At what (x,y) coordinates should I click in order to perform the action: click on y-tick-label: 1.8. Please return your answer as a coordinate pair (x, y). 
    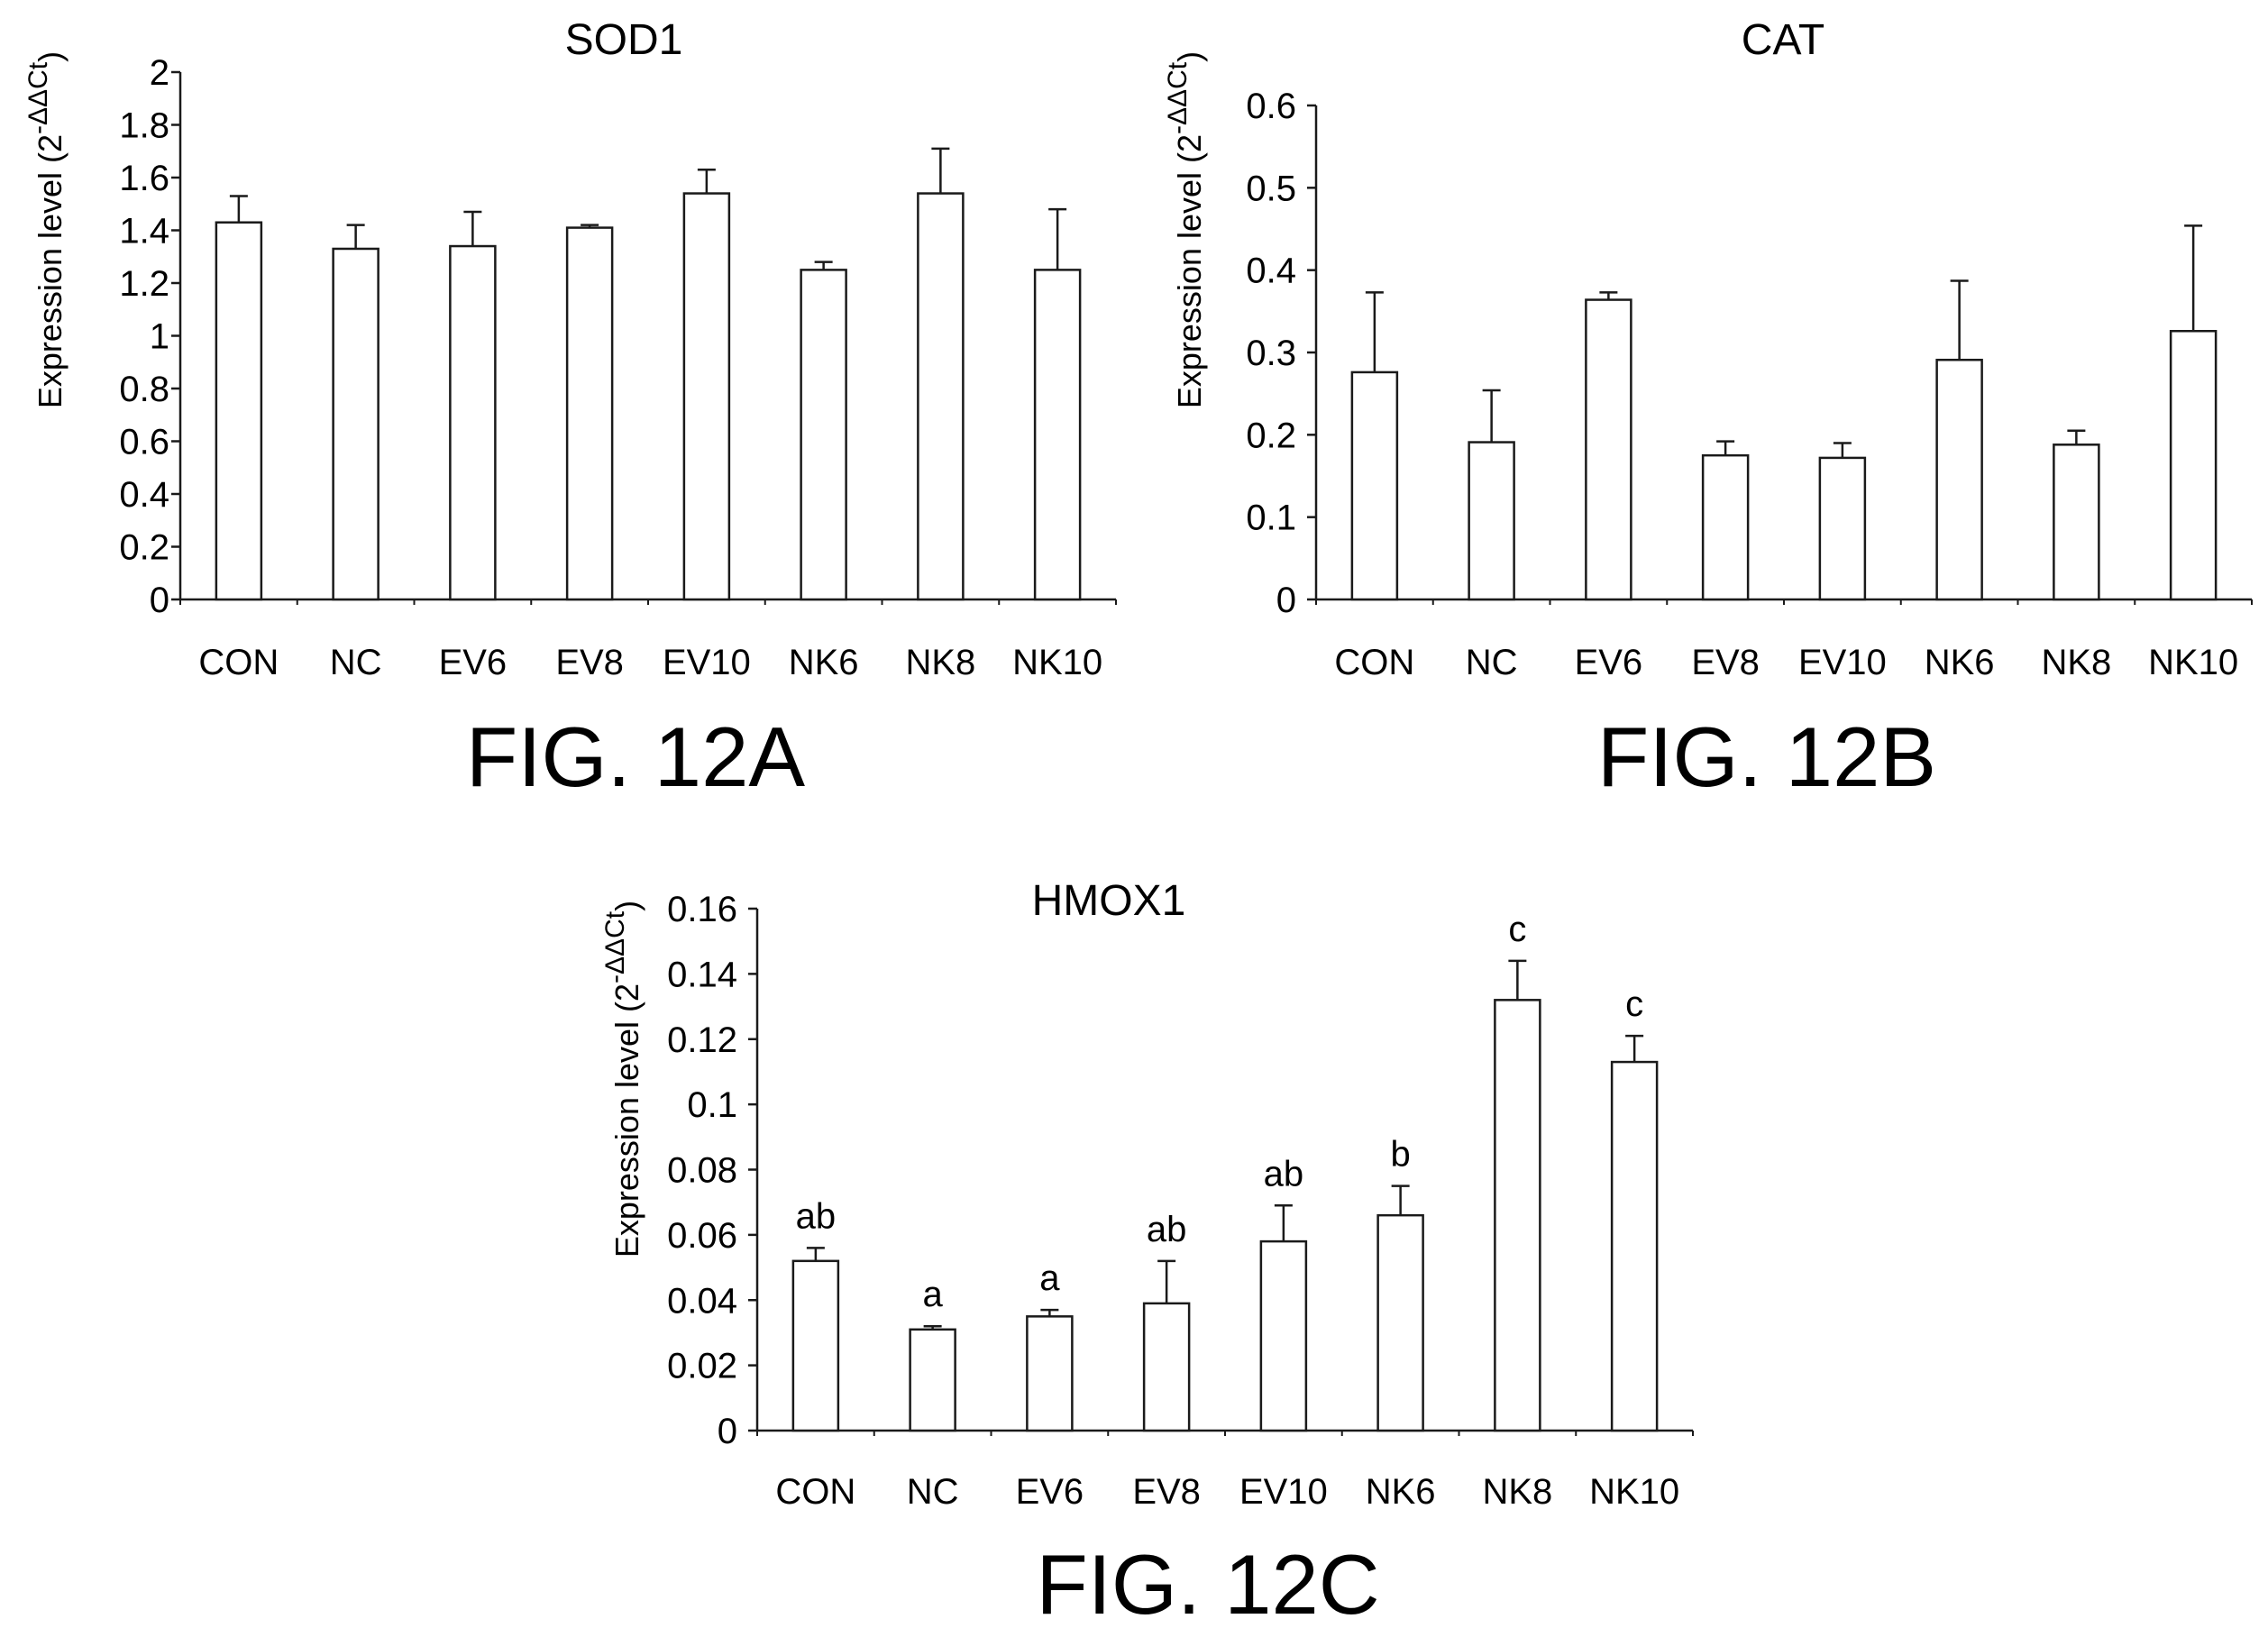
    Looking at the image, I should click on (144, 126).